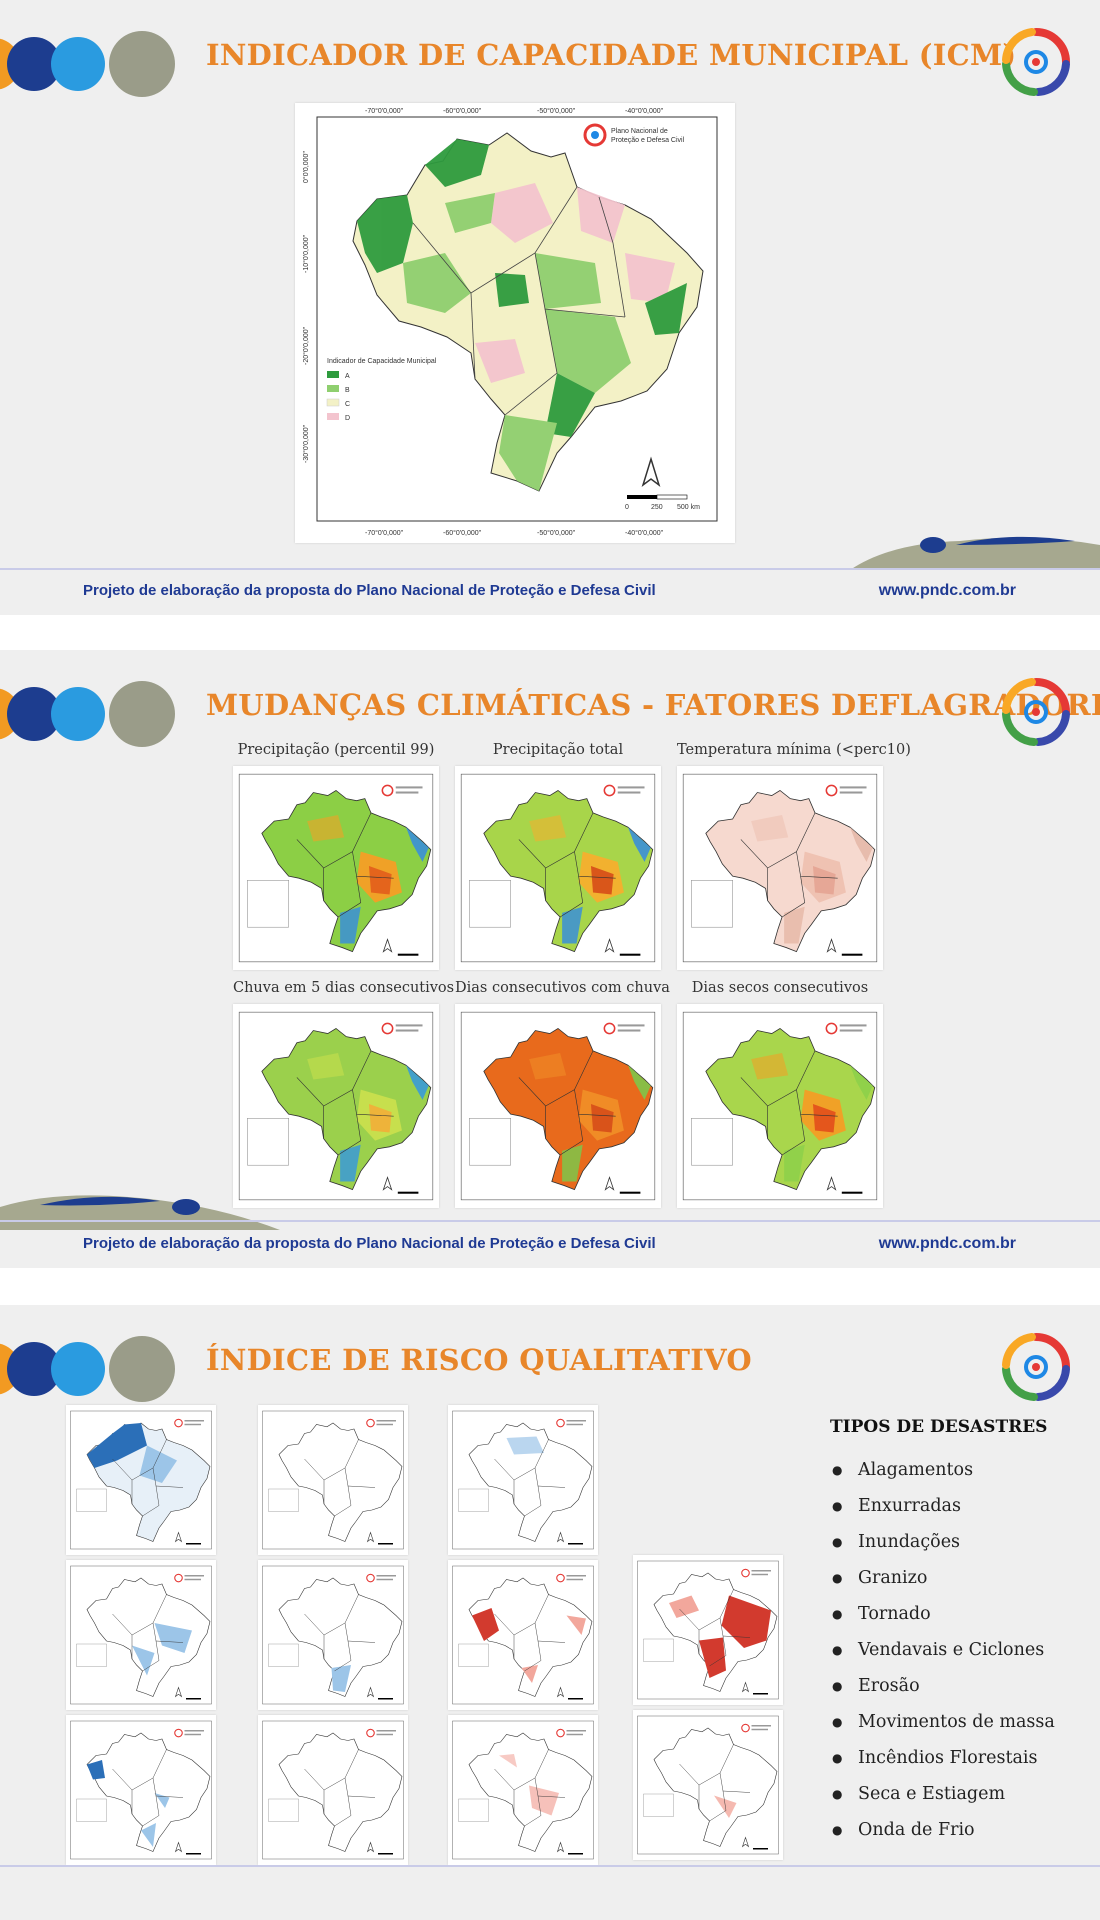  Describe the element at coordinates (943, 1794) in the screenshot. I see `list-item: Seca e Estiagem` at that location.